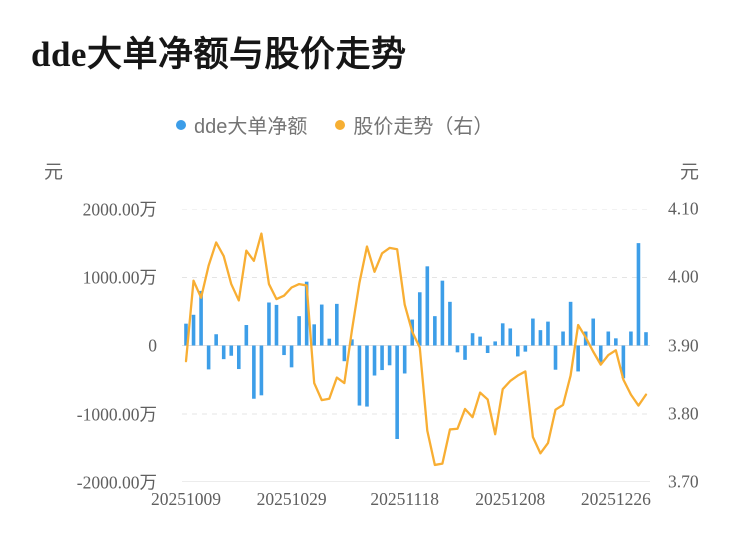 This screenshot has width=750, height=558. Describe the element at coordinates (334, 124) in the screenshot. I see `chart-legend: dde大单净额 股价走势（右）` at that location.